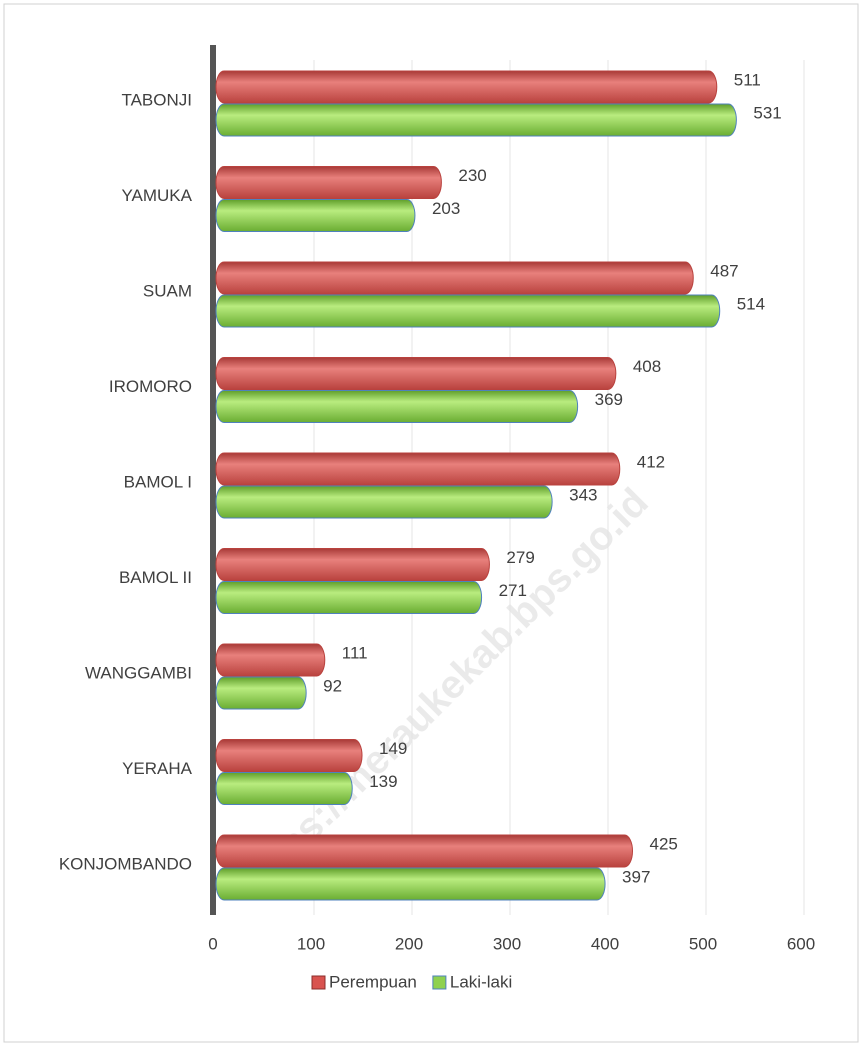 The image size is (862, 1051). Describe the element at coordinates (332, 685) in the screenshot. I see `data-label: 92` at that location.